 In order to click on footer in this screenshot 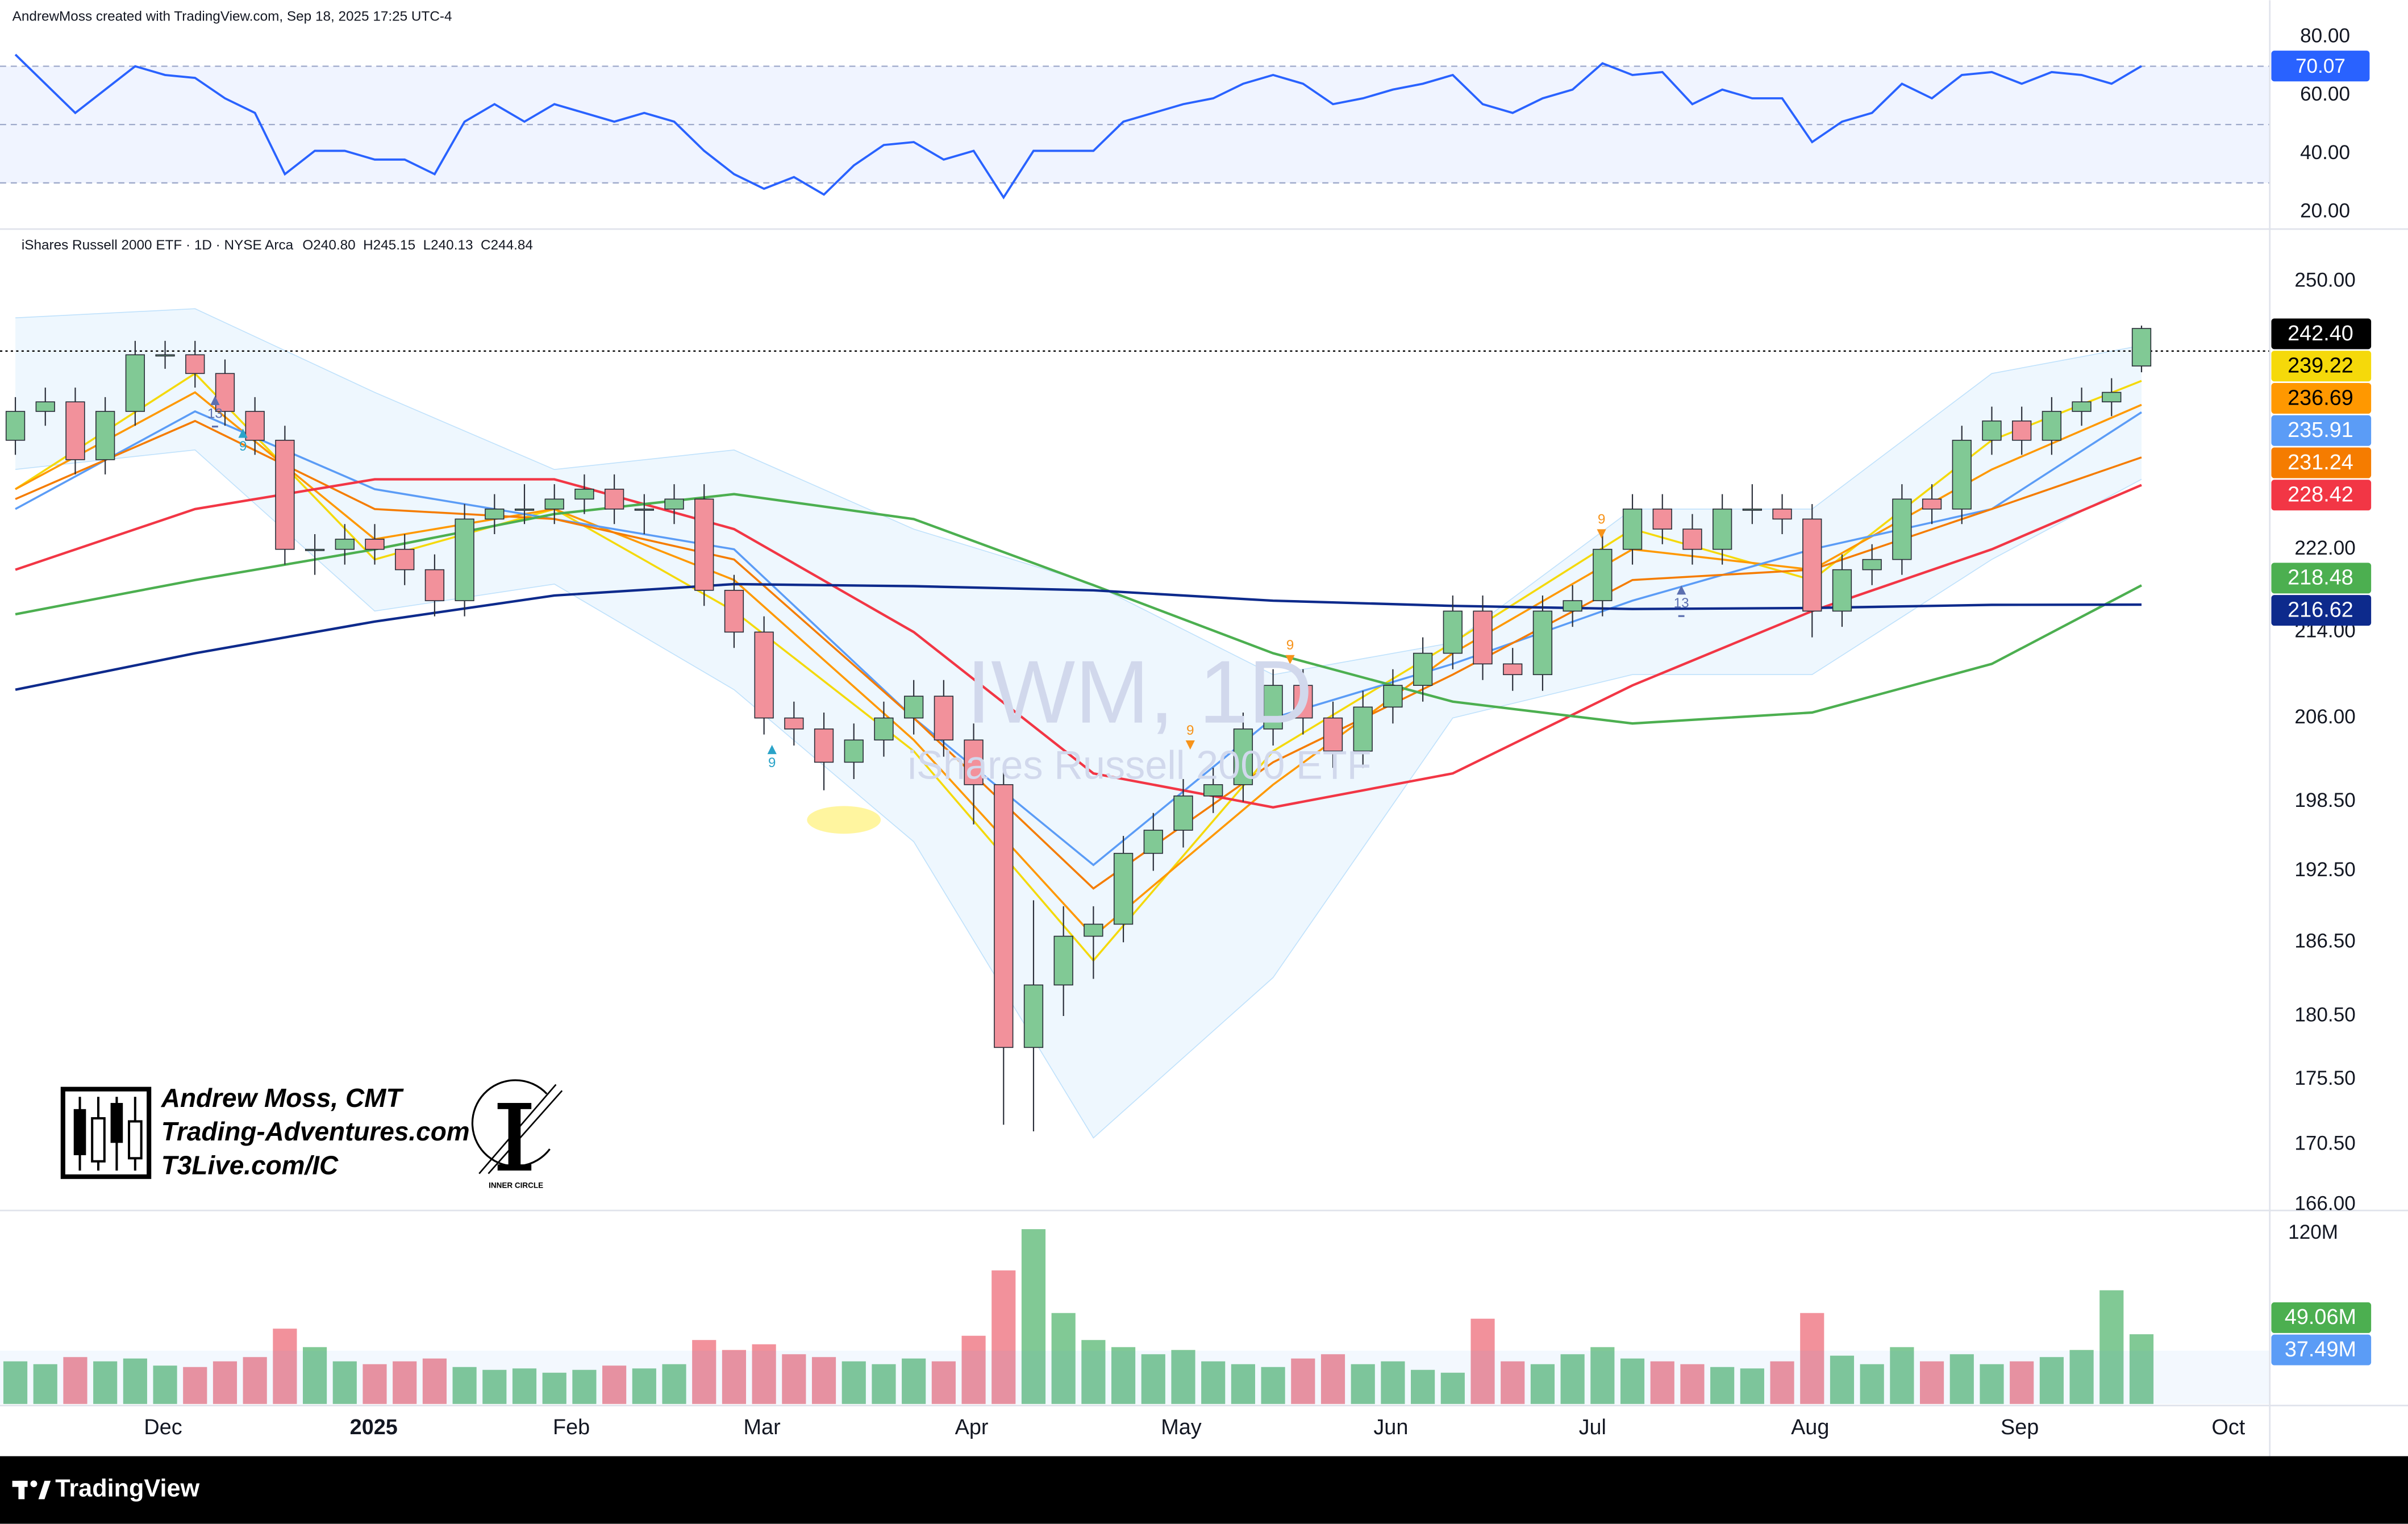, I will do `click(1204, 1490)`.